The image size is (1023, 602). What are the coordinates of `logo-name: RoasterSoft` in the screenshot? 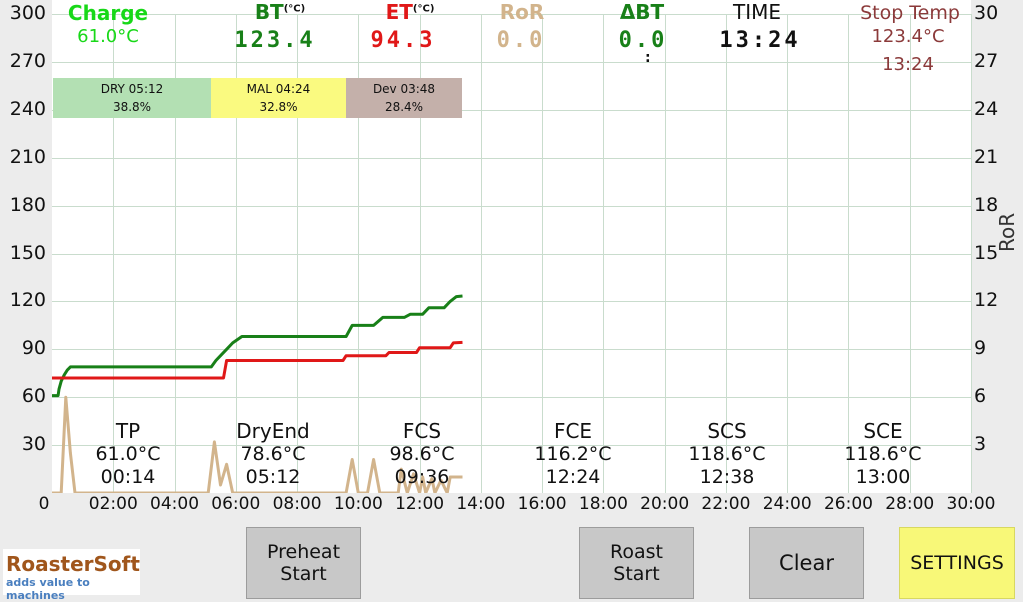 It's located at (73, 564).